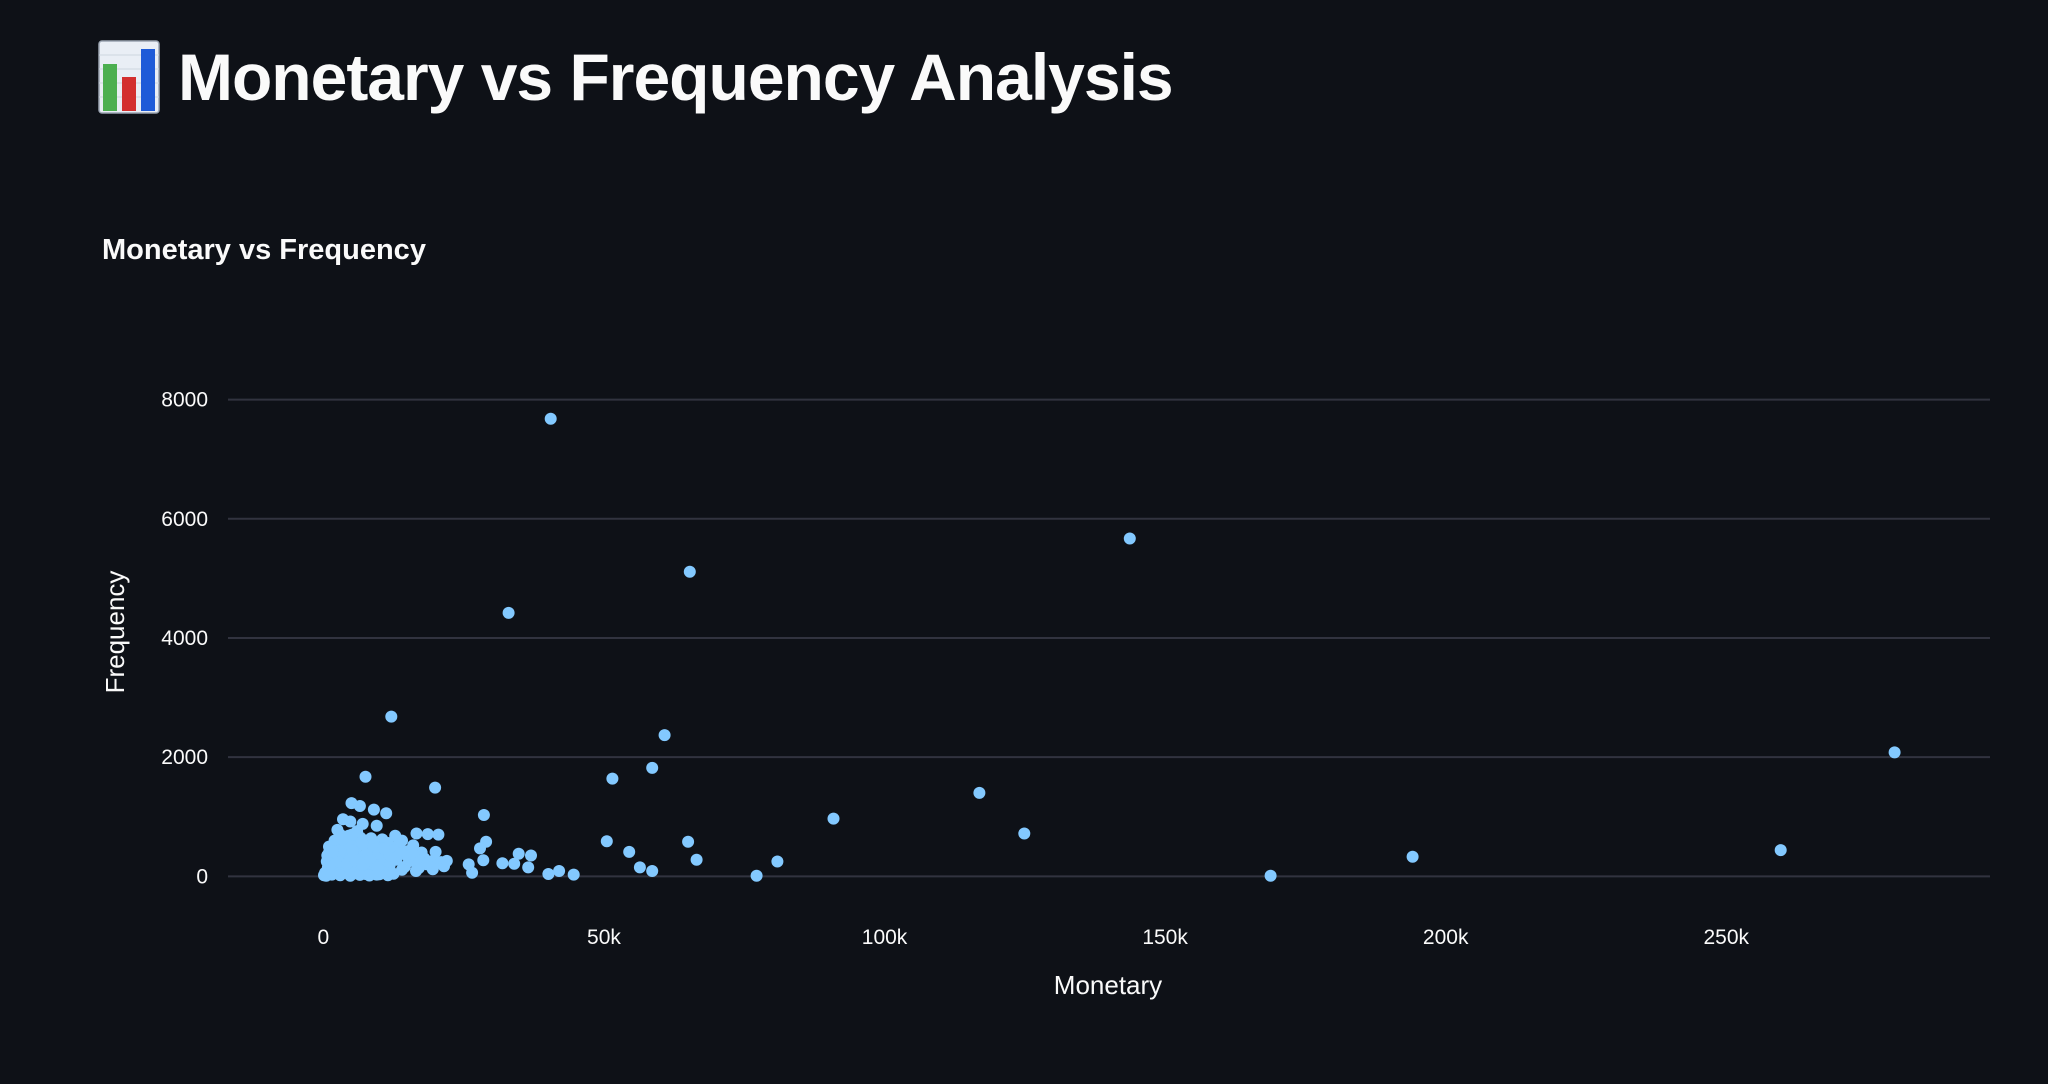 This screenshot has height=1084, width=2048. Describe the element at coordinates (110, 87) in the screenshot. I see `emoji-bar-green` at that location.